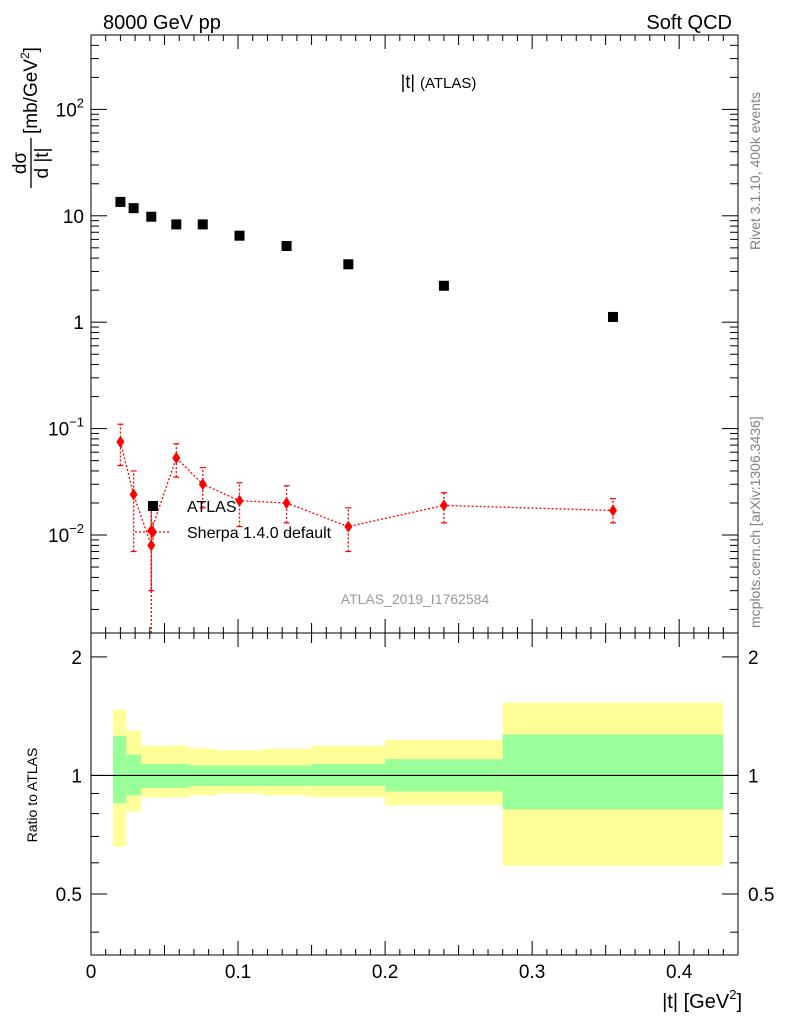 The image size is (786, 1024). What do you see at coordinates (69, 895) in the screenshot?
I see `ratio-y-tick-label-left: 0.5` at bounding box center [69, 895].